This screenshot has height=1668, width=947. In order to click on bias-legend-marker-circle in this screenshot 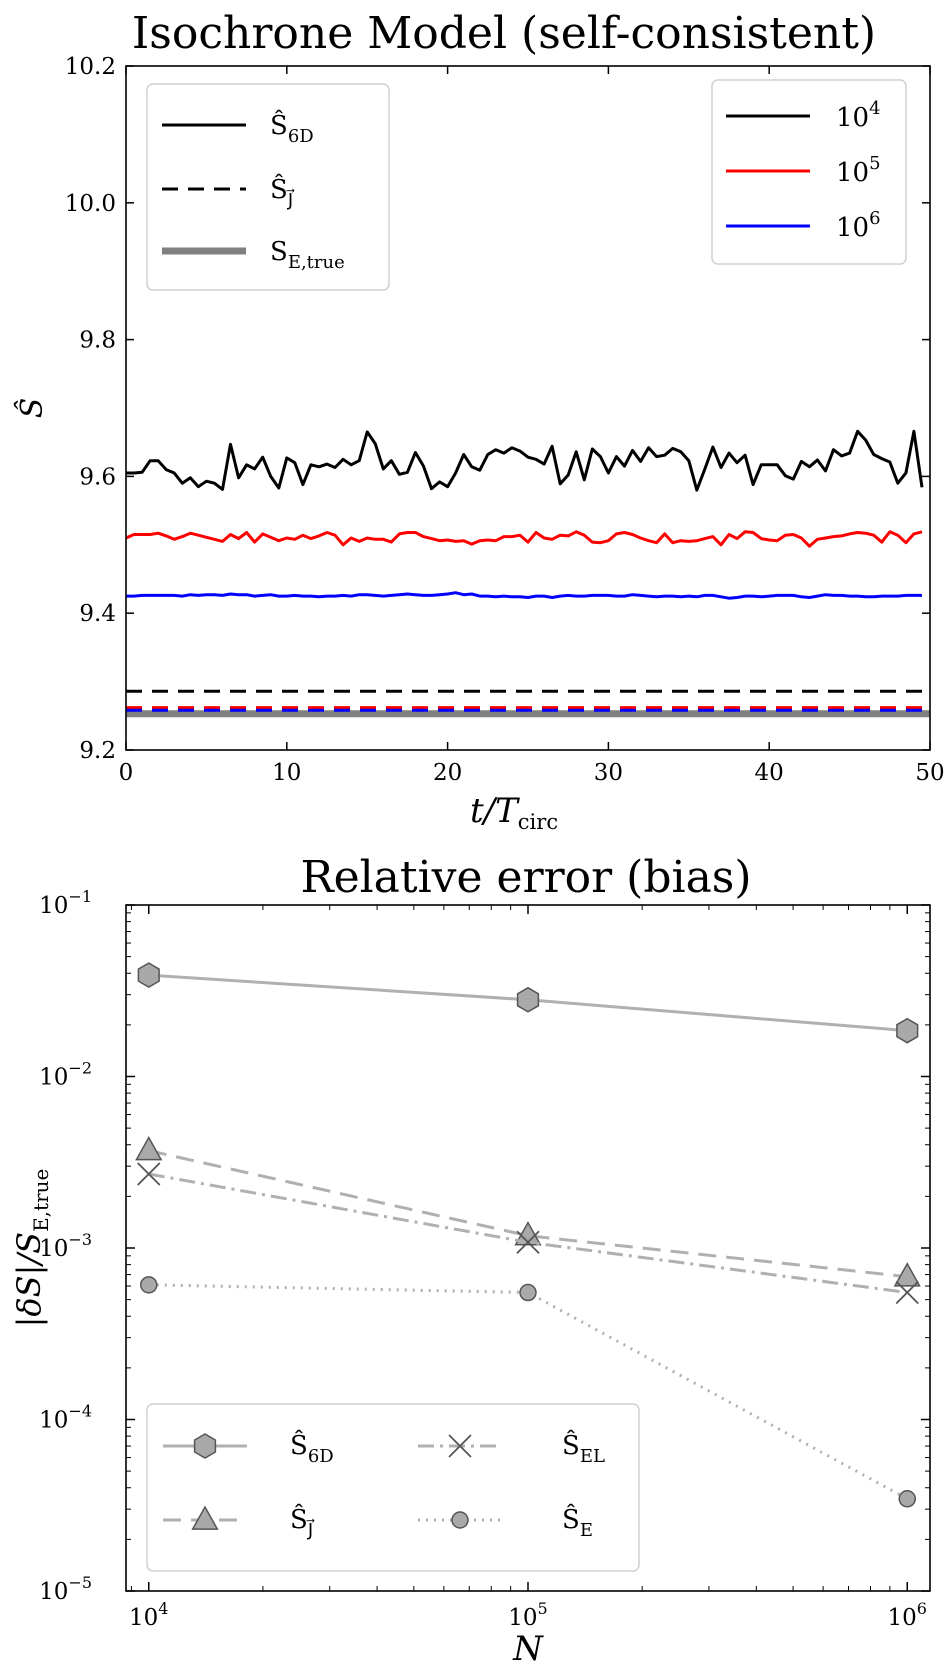, I will do `click(460, 1520)`.